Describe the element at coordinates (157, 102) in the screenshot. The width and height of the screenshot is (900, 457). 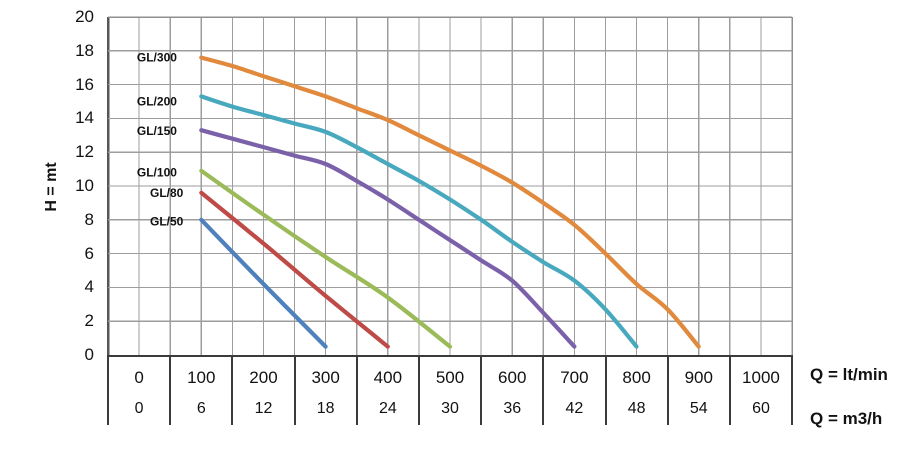
I see `series-label-gl-200: GL/200` at that location.